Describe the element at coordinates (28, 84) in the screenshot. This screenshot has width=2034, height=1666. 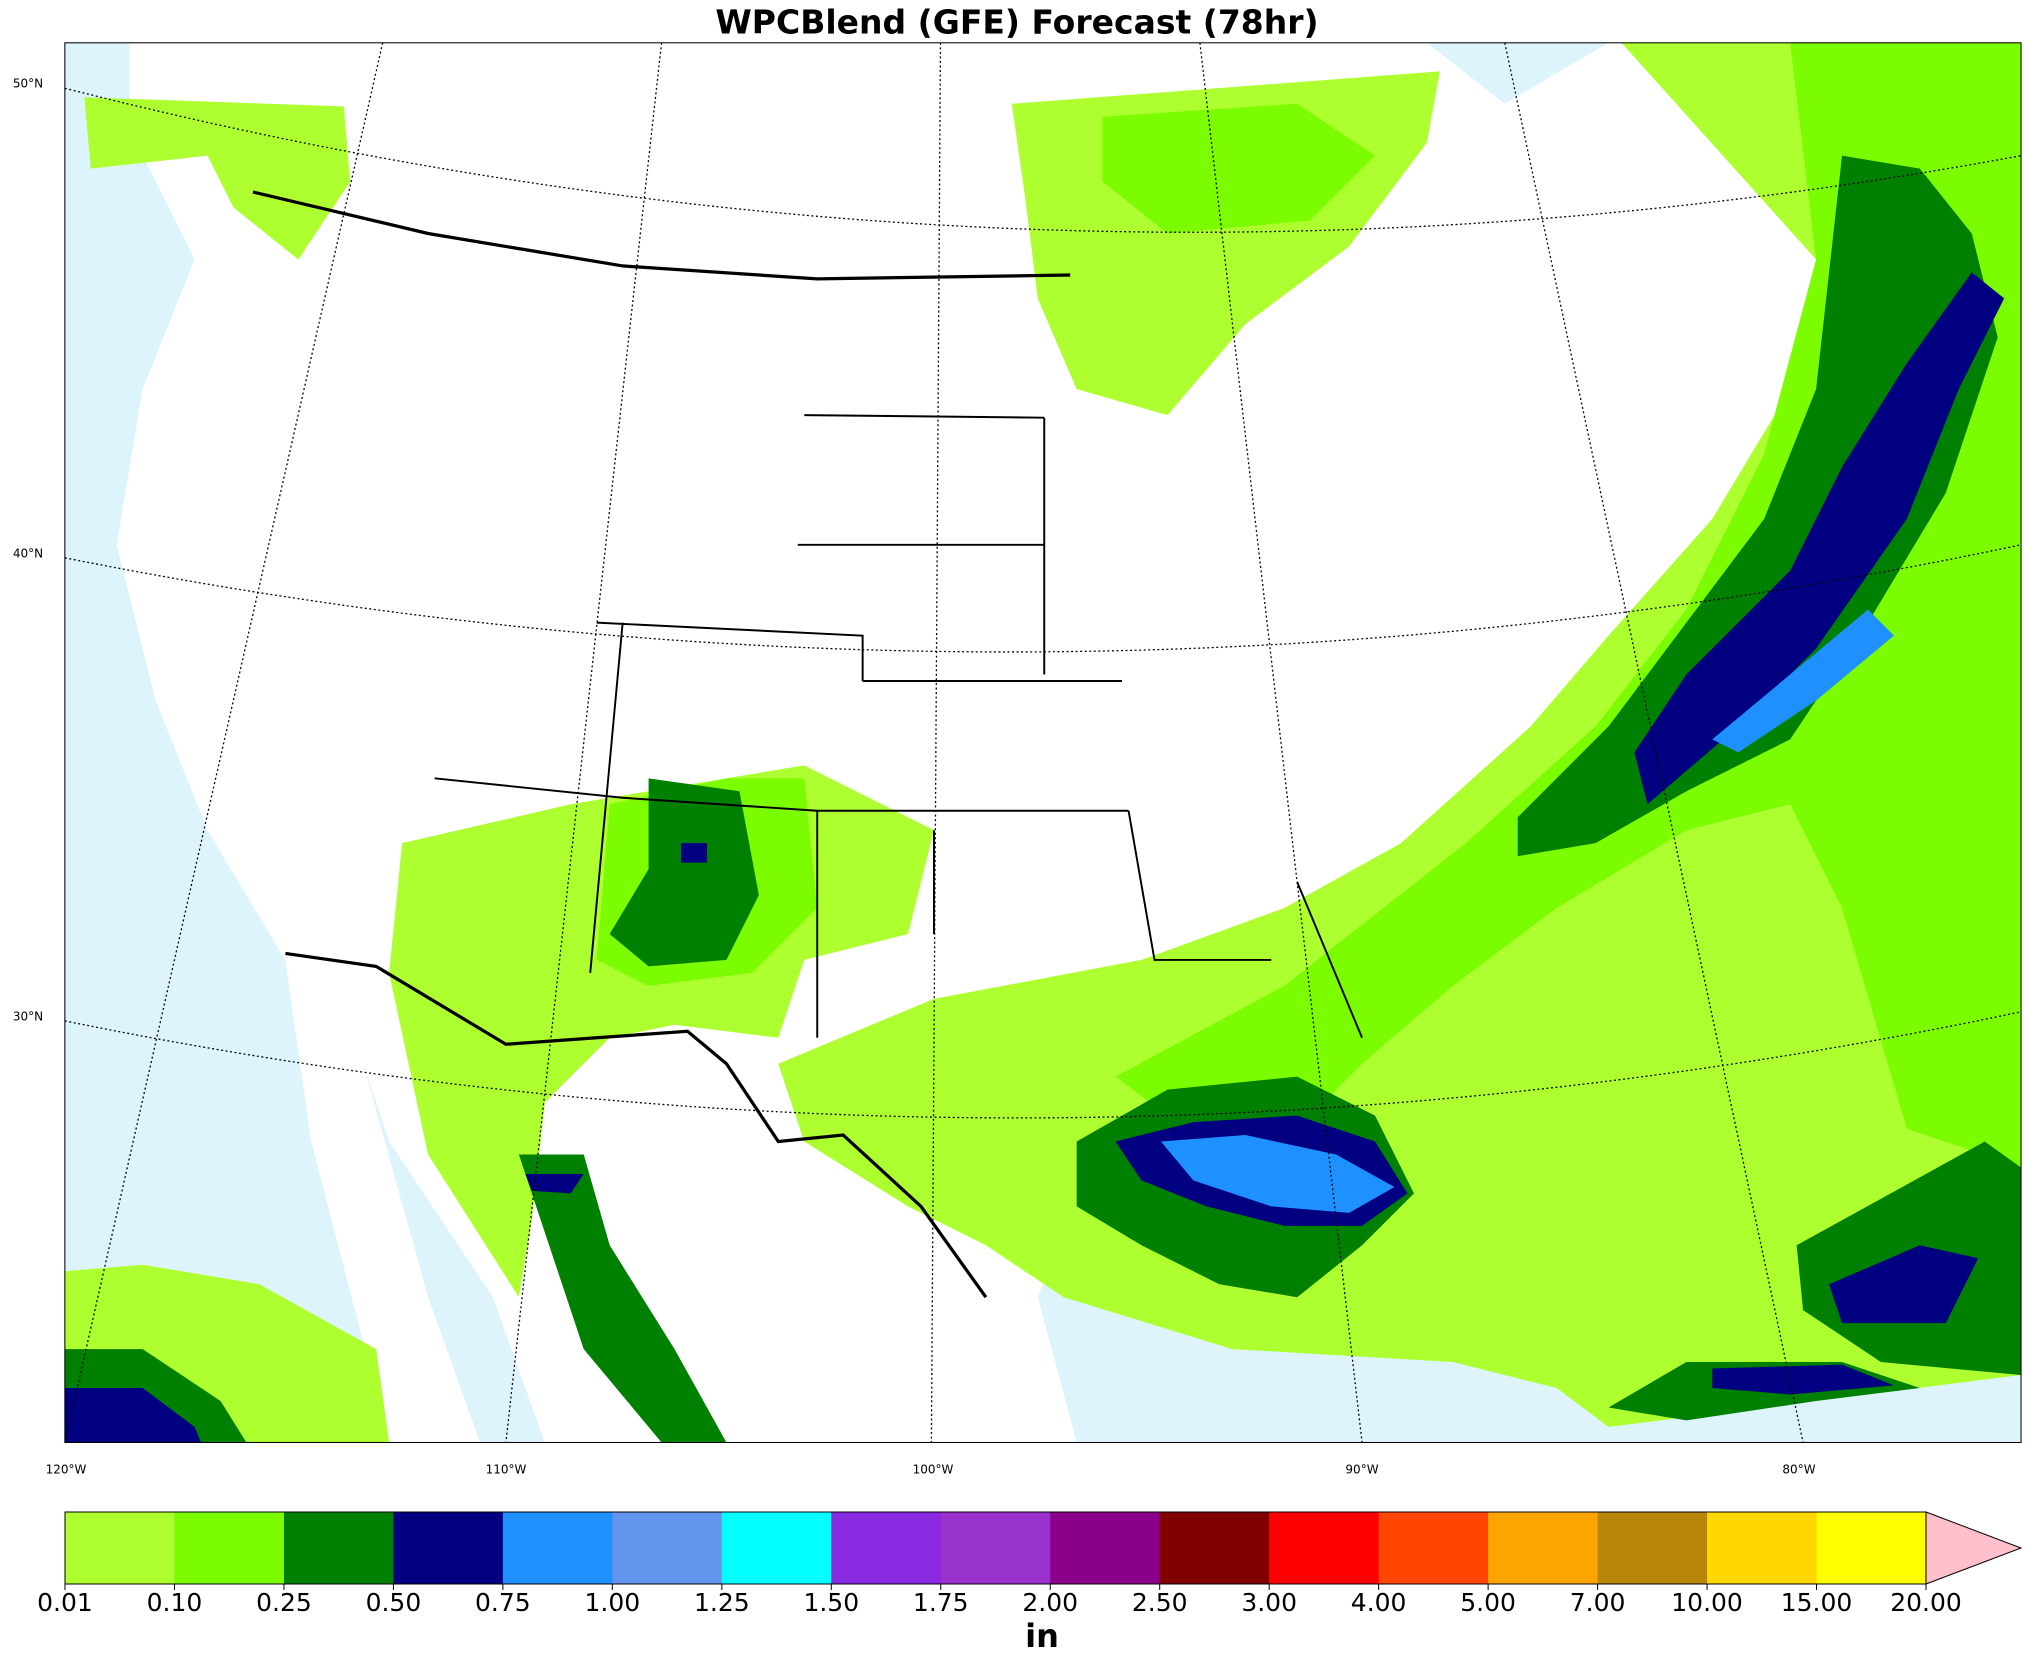
I see `lat-label: 50°N` at that location.